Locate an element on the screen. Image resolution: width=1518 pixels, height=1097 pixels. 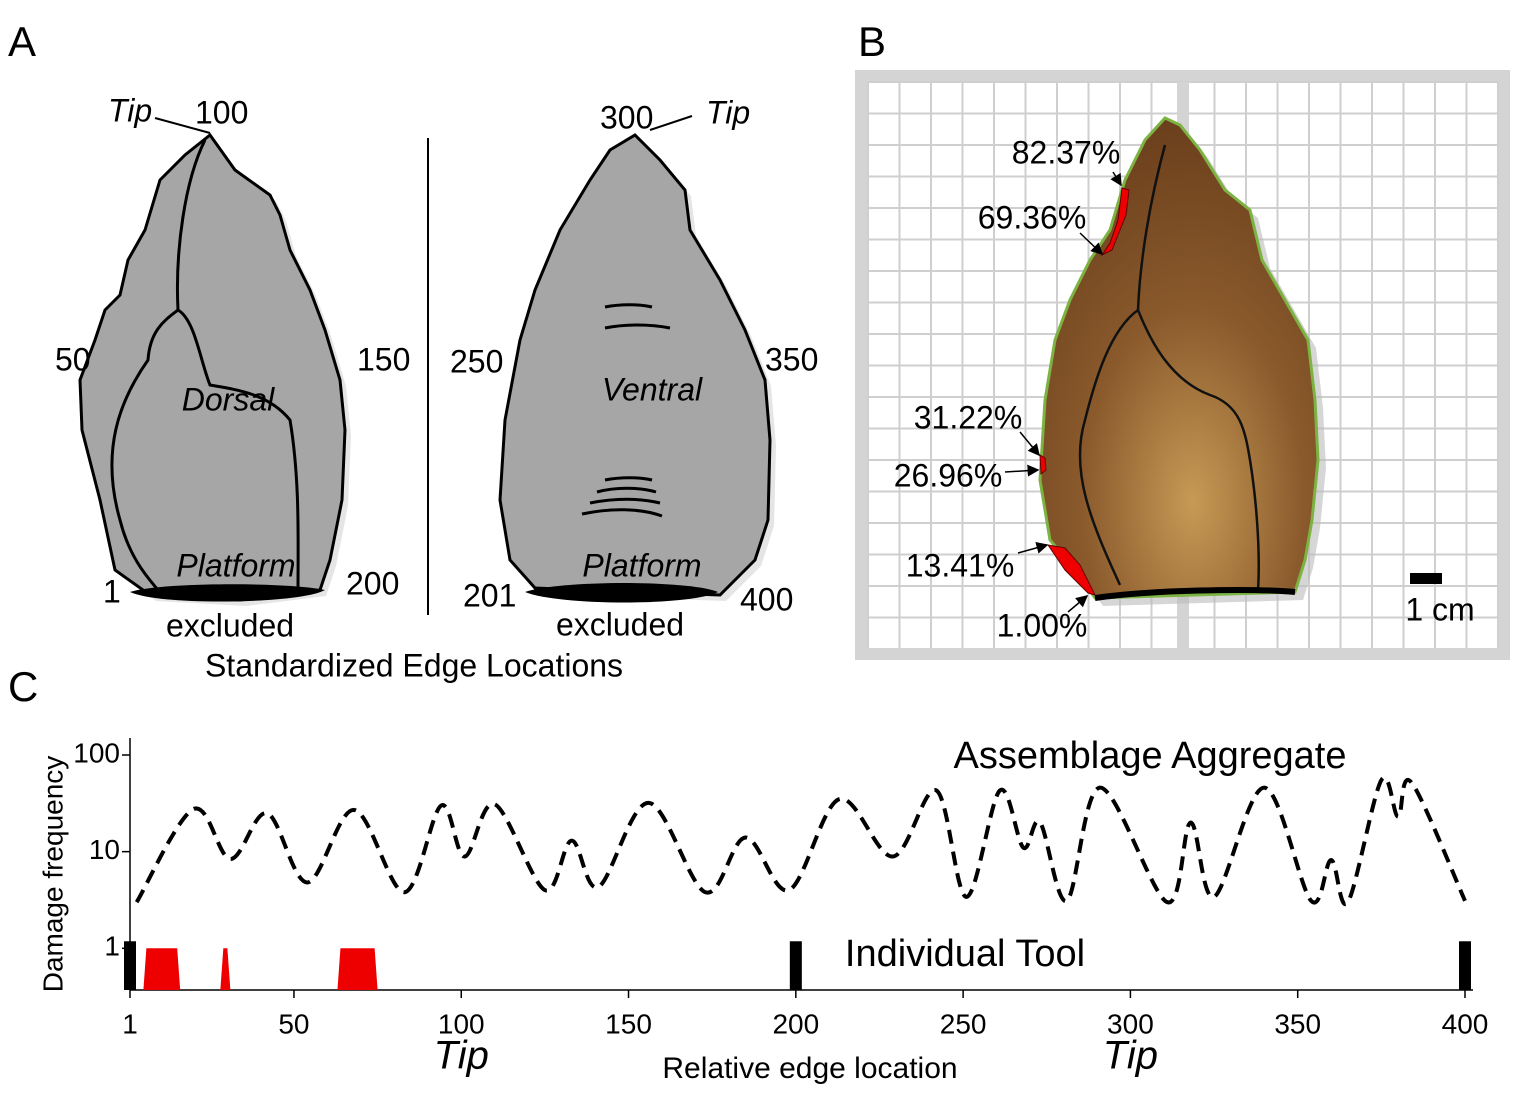
diagram-label: 201 is located at coordinates (489, 595).